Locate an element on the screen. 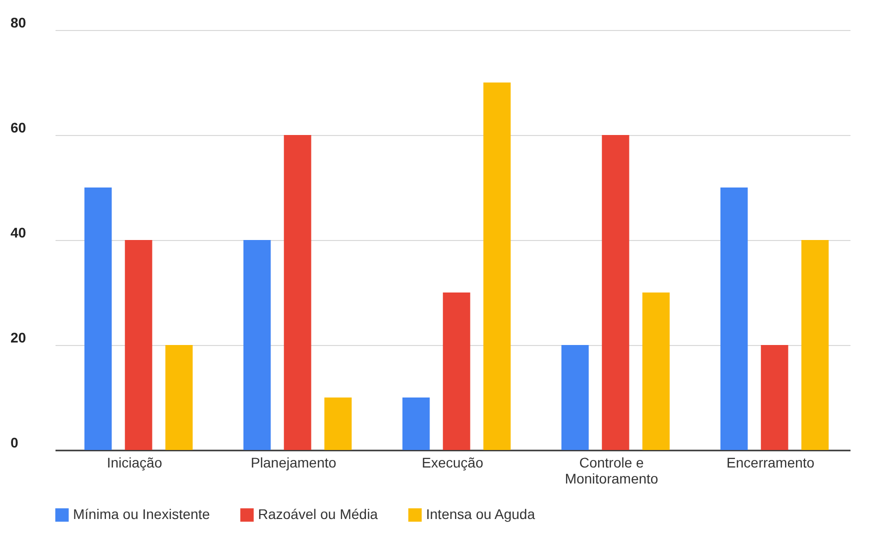  legend-label: Mínima ou Inexistente is located at coordinates (141, 514).